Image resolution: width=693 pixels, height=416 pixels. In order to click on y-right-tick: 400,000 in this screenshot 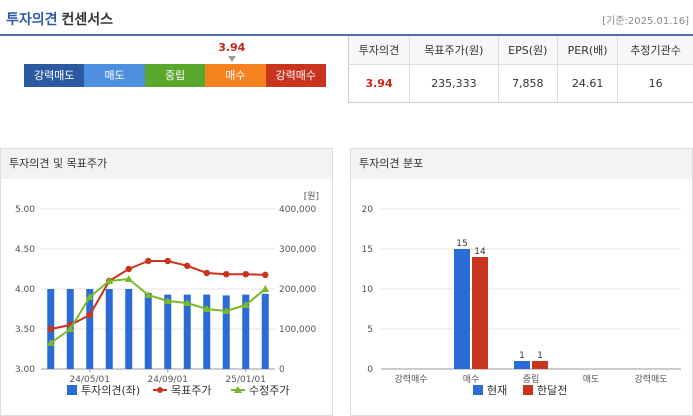, I will do `click(297, 210)`.